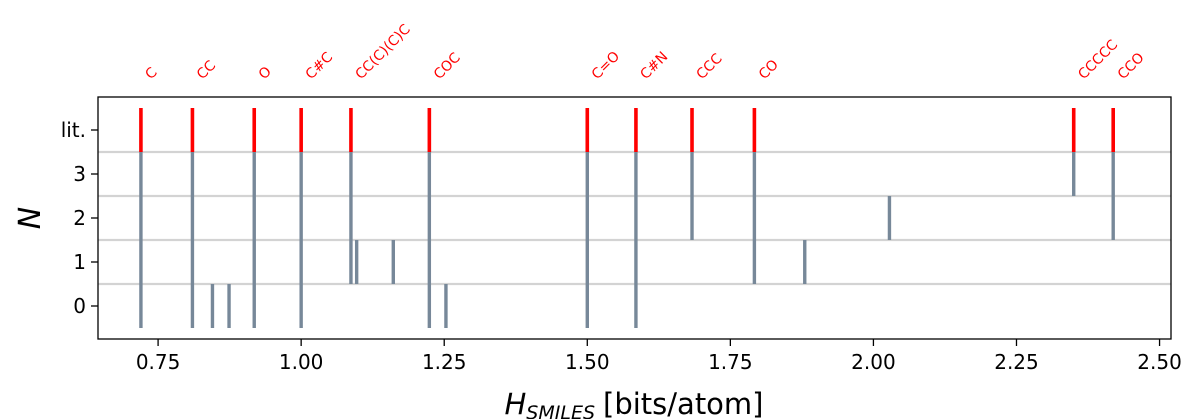 This screenshot has height=419, width=1195. I want to click on molecule-label: C=O, so click(606, 66).